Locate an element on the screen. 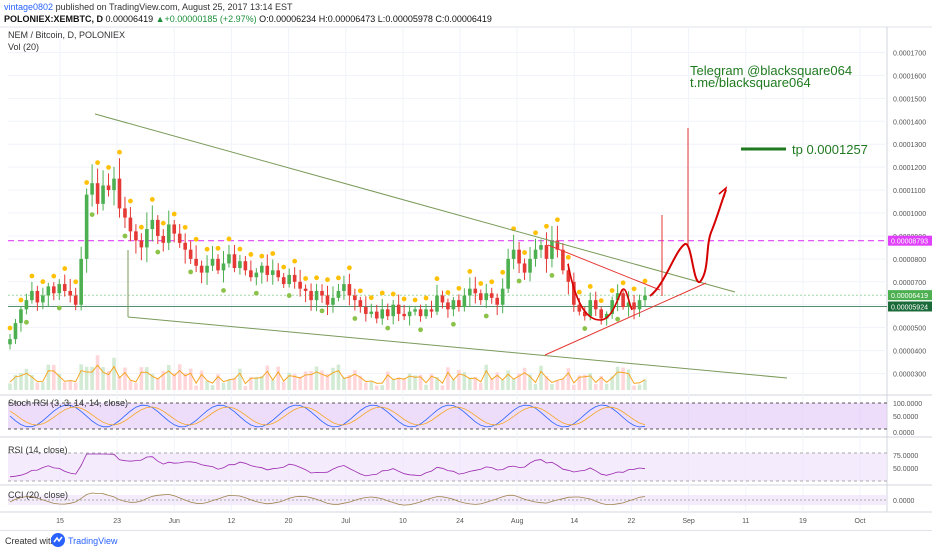 Image resolution: width=932 pixels, height=551 pixels. triangle-upper is located at coordinates (604, 267).